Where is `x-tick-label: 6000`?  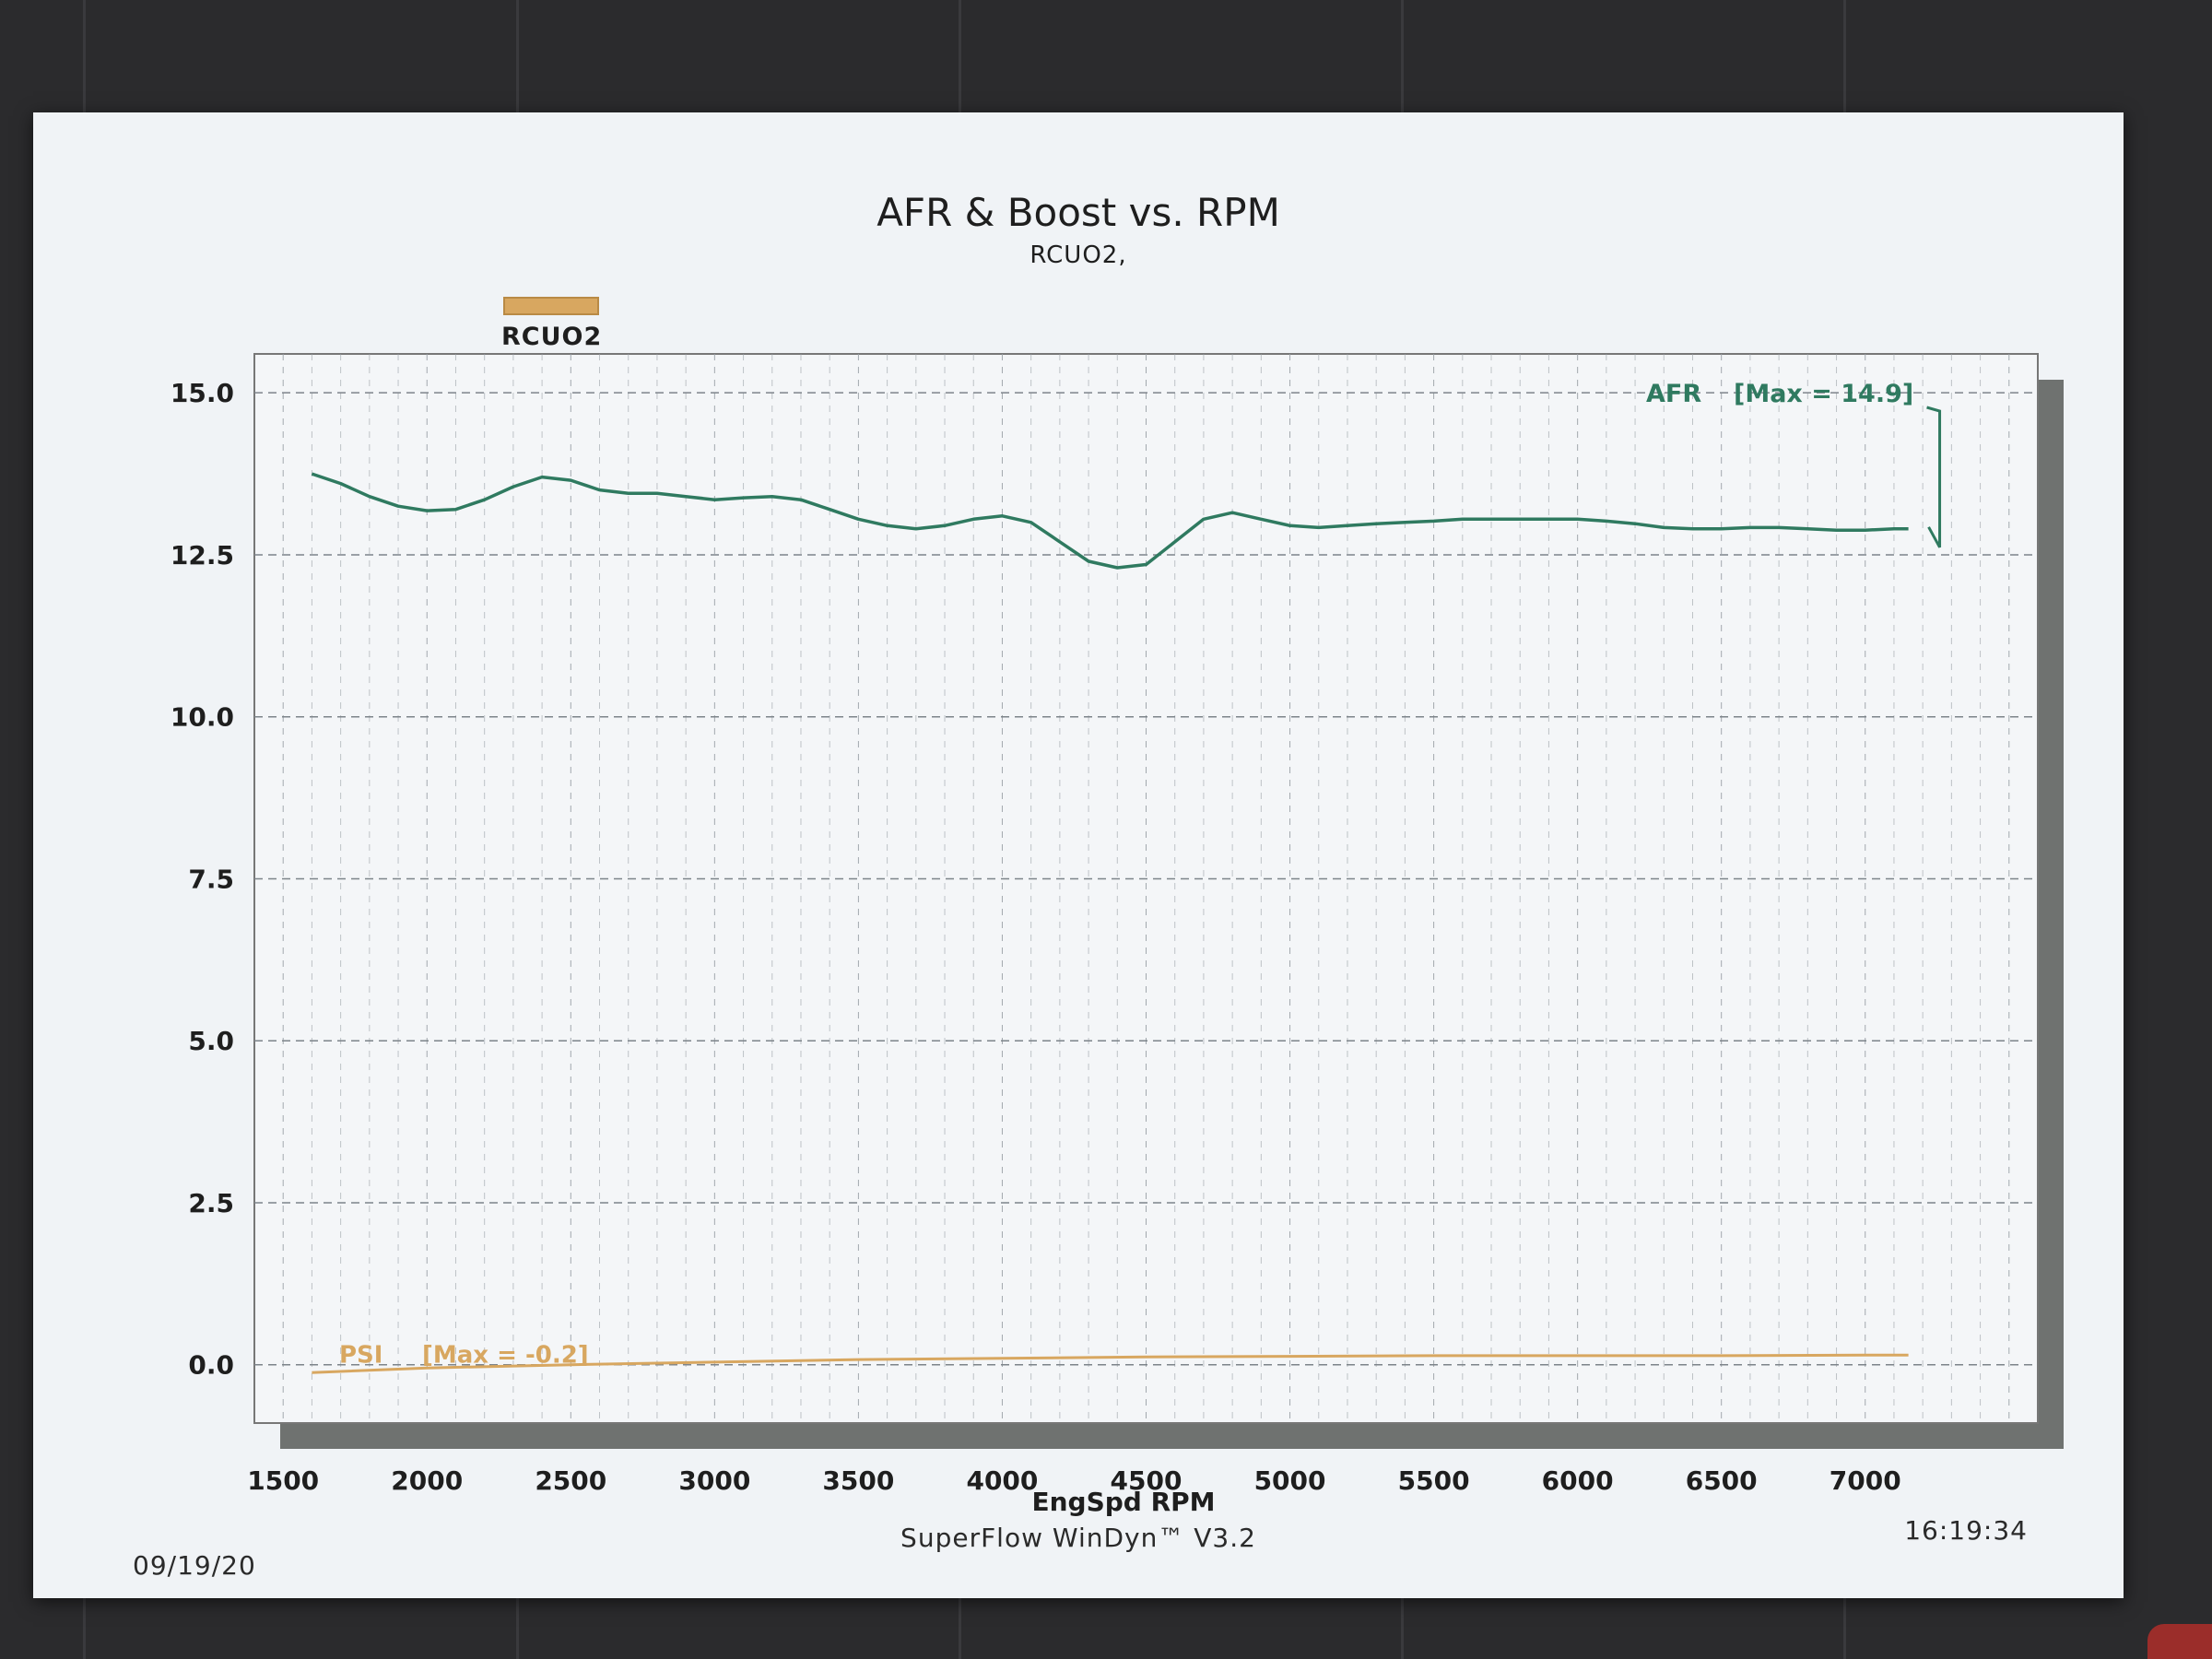
x-tick-label: 6000 is located at coordinates (1578, 1480).